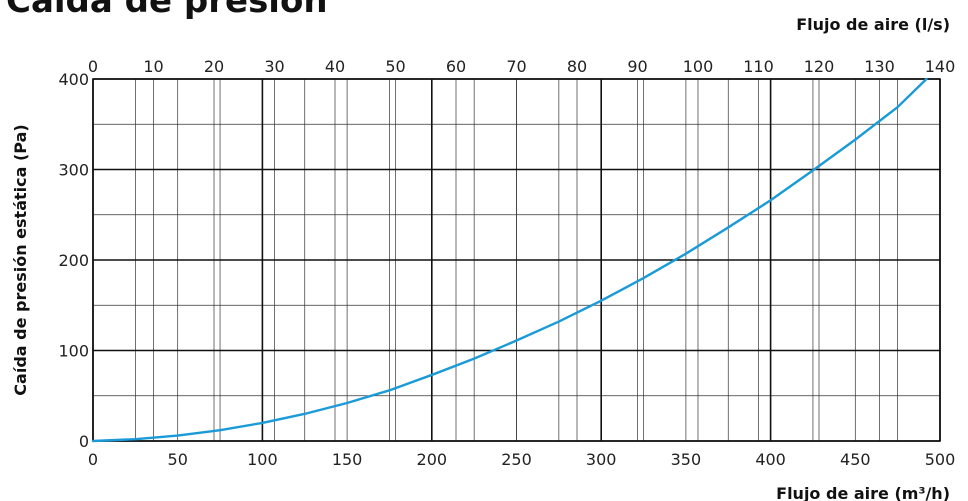  What do you see at coordinates (686, 459) in the screenshot?
I see `x-tick-label: 350` at bounding box center [686, 459].